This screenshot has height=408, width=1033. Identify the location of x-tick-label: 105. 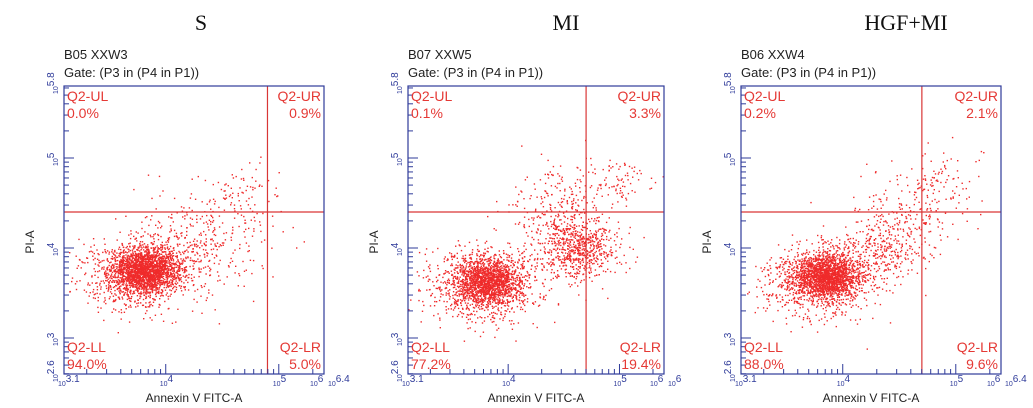
(280, 381).